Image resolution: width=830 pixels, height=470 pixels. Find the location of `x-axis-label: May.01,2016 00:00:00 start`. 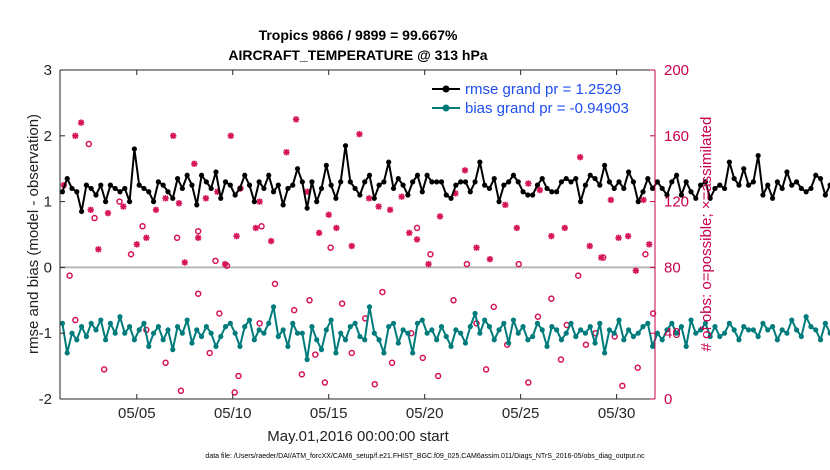

x-axis-label: May.01,2016 00:00:00 start is located at coordinates (358, 436).